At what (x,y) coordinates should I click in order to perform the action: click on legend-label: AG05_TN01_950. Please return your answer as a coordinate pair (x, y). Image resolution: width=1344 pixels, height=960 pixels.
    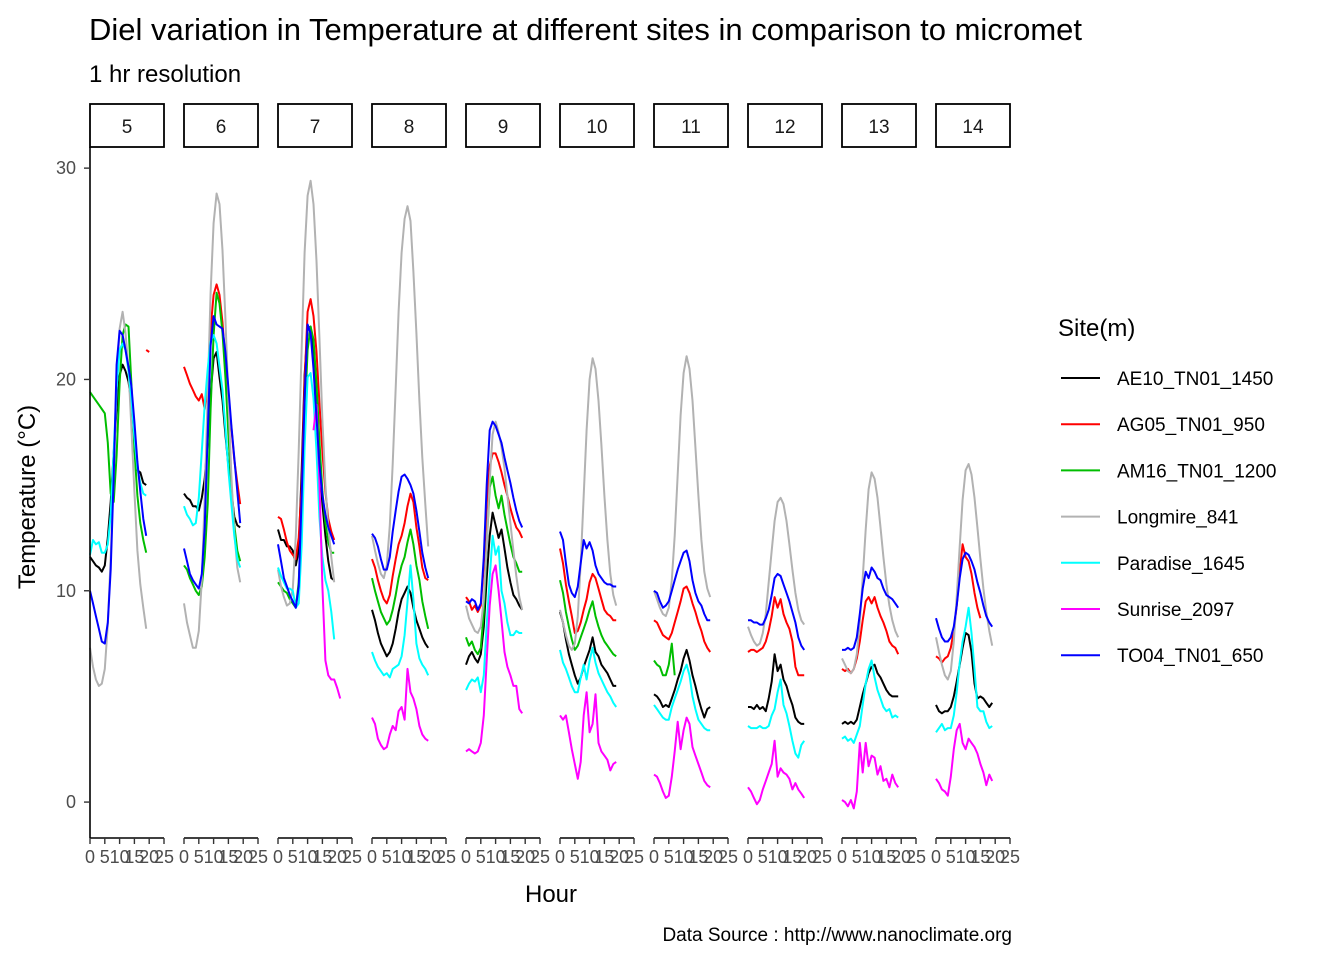
    Looking at the image, I should click on (1191, 425).